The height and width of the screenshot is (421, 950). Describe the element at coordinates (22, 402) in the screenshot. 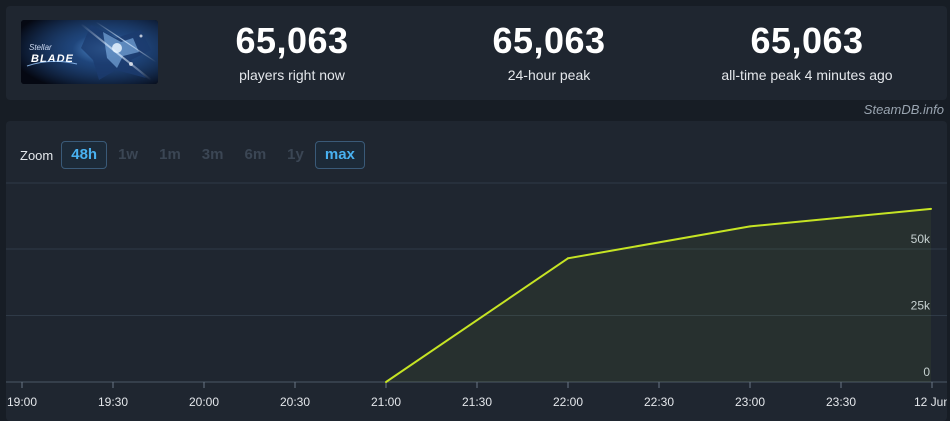

I see `x-tick-label: 19:00` at that location.